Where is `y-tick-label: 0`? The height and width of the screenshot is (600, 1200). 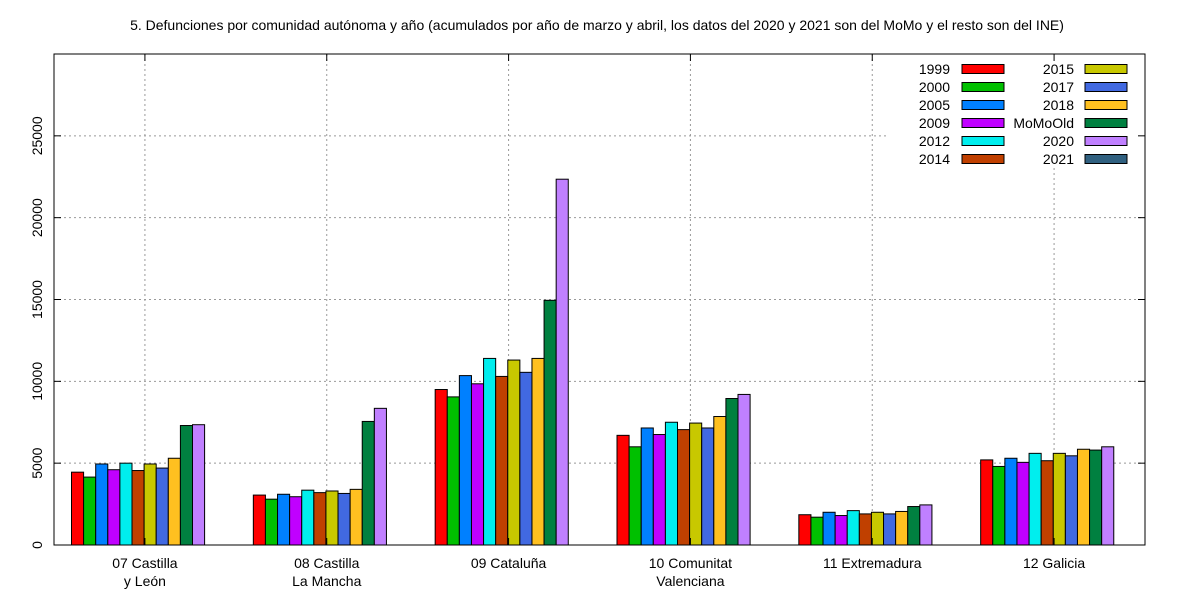
y-tick-label: 0 is located at coordinates (37, 545).